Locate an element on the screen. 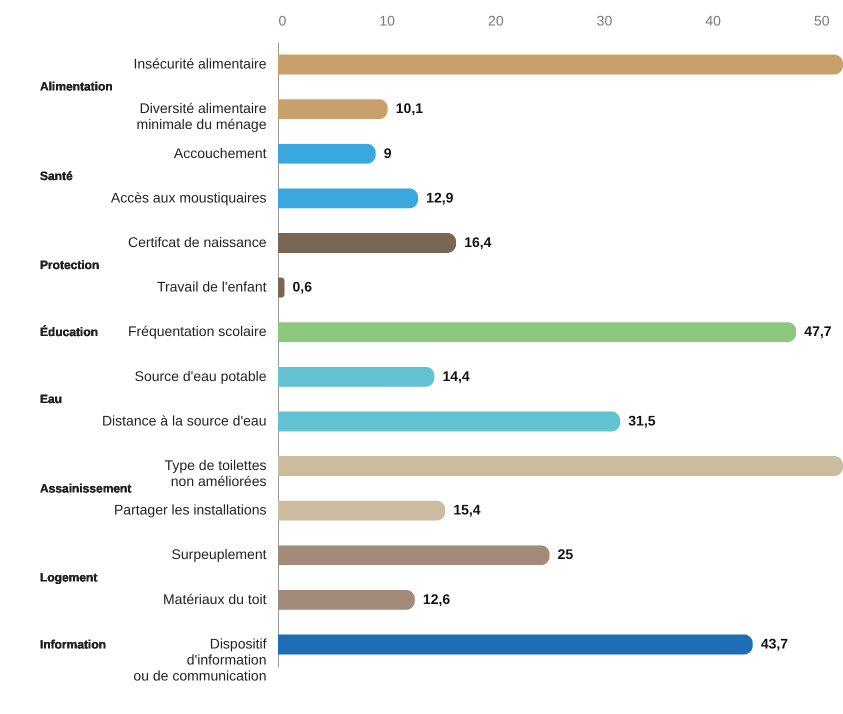 Image resolution: width=843 pixels, height=714 pixels. y-tick-label: Distance à la source d'eau is located at coordinates (184, 420).